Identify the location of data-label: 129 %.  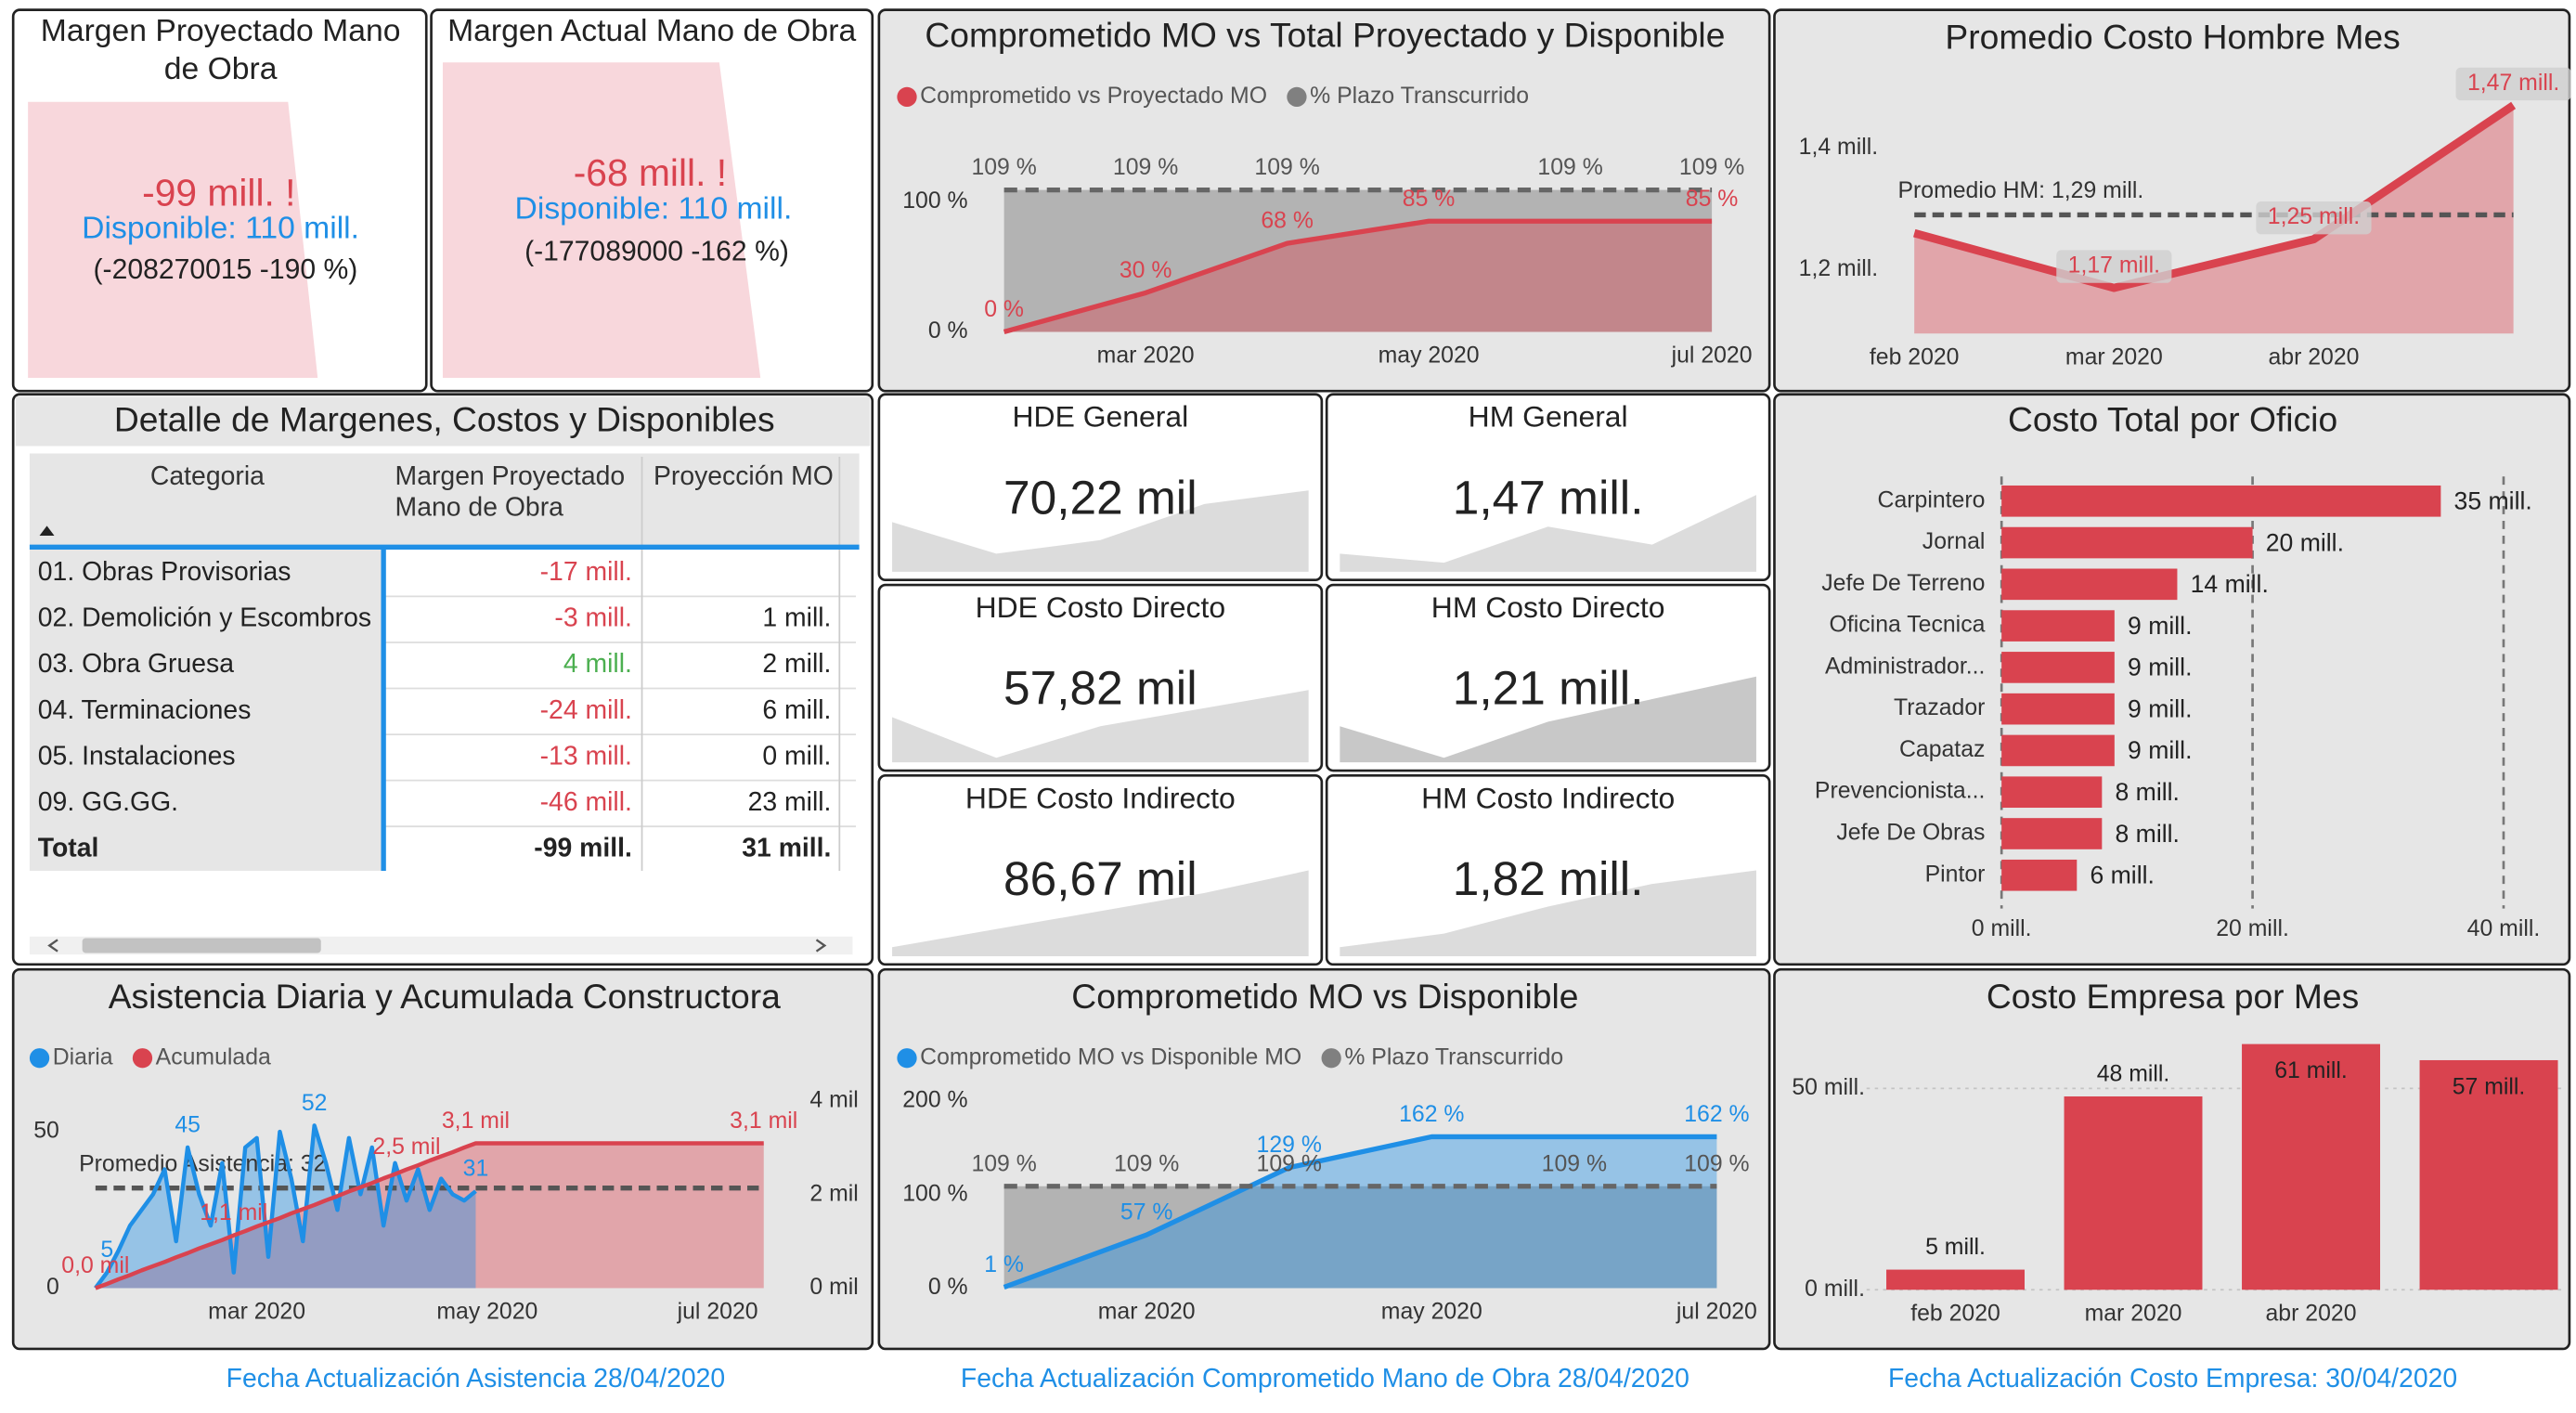
(1289, 1146).